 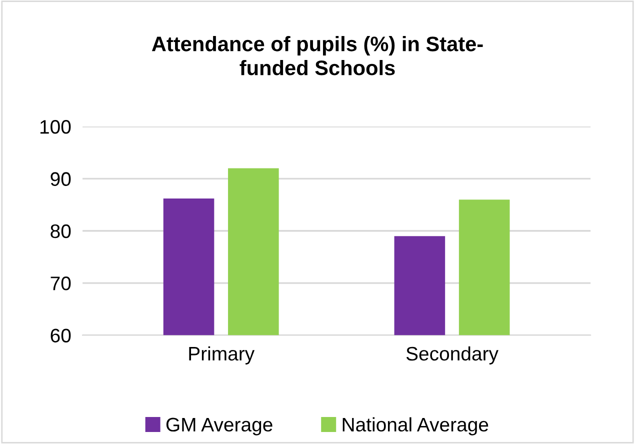 I want to click on y-tick-label: 60, so click(x=60, y=335).